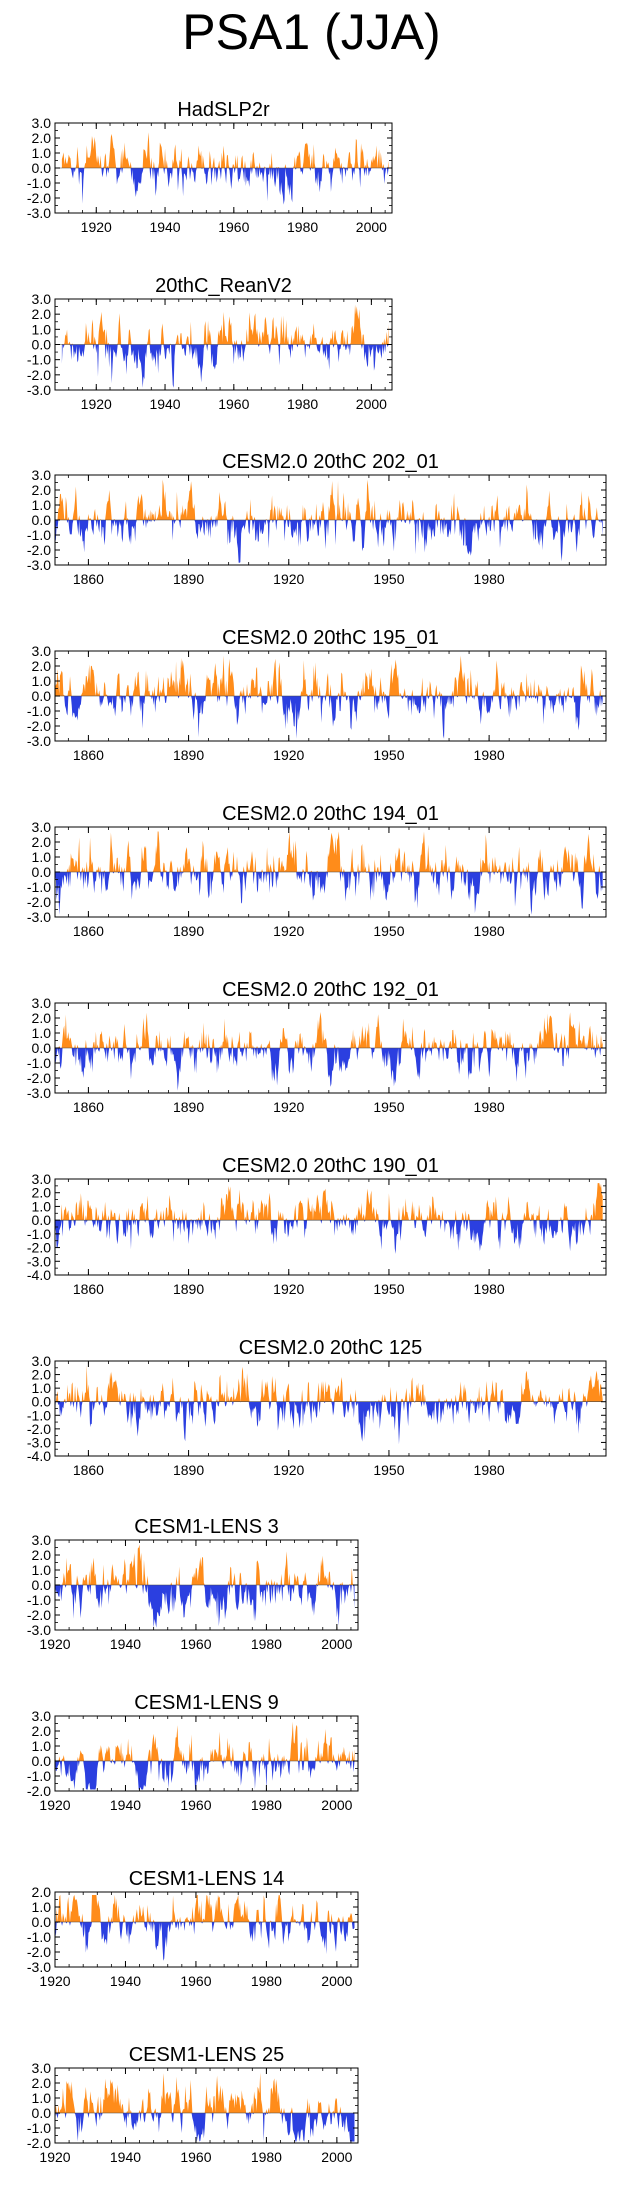  Describe the element at coordinates (207, 1879) in the screenshot. I see `chart-title: CESM1-LENS 14` at that location.